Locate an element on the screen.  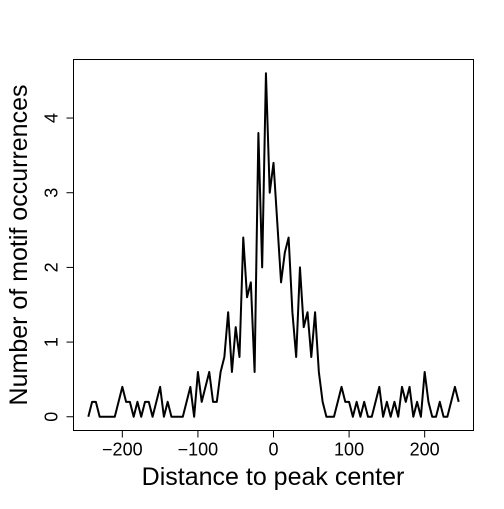
x-tick-label: 0 is located at coordinates (273, 450).